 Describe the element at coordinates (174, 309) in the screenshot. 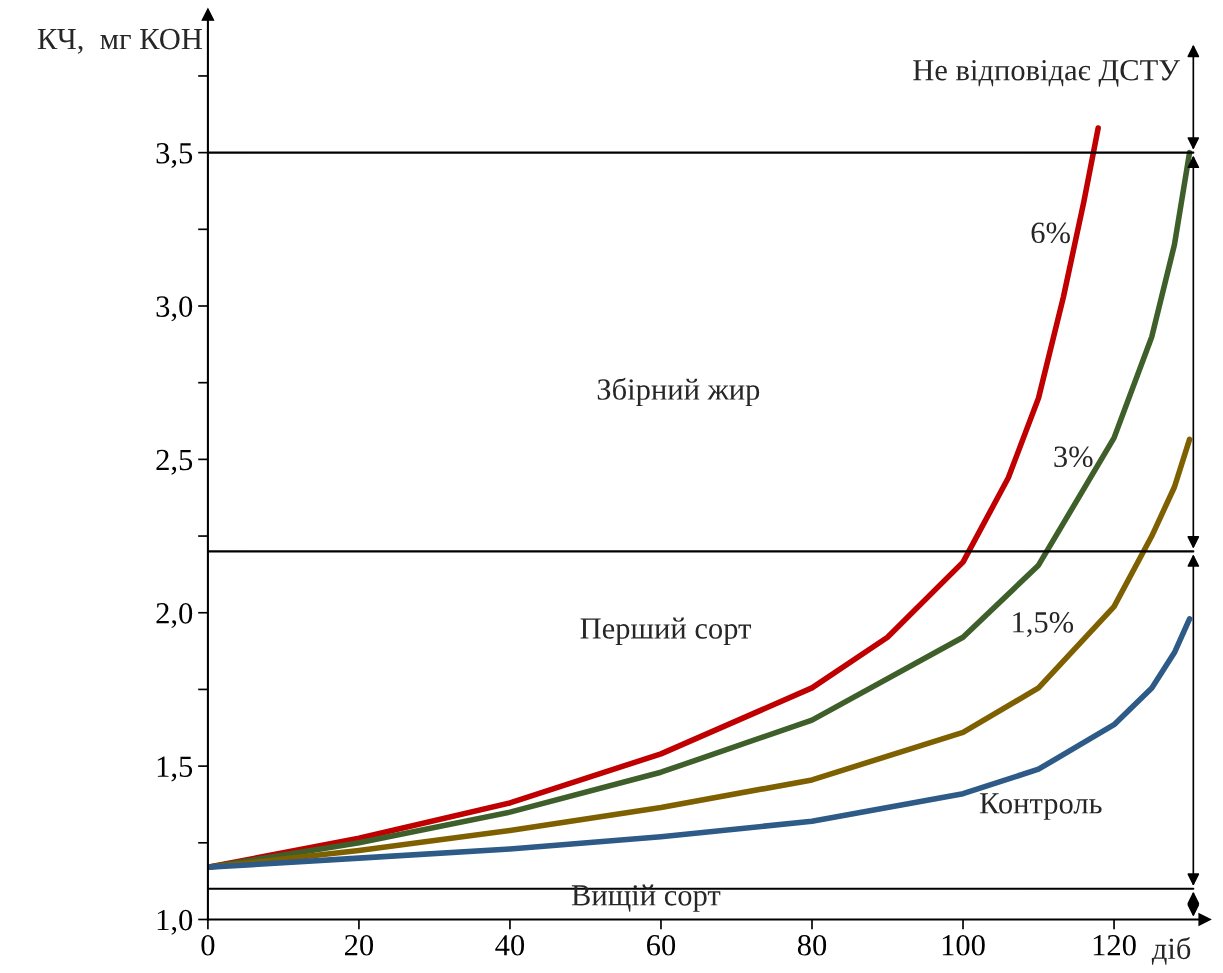

I see `y-tick-label: 3,0` at that location.